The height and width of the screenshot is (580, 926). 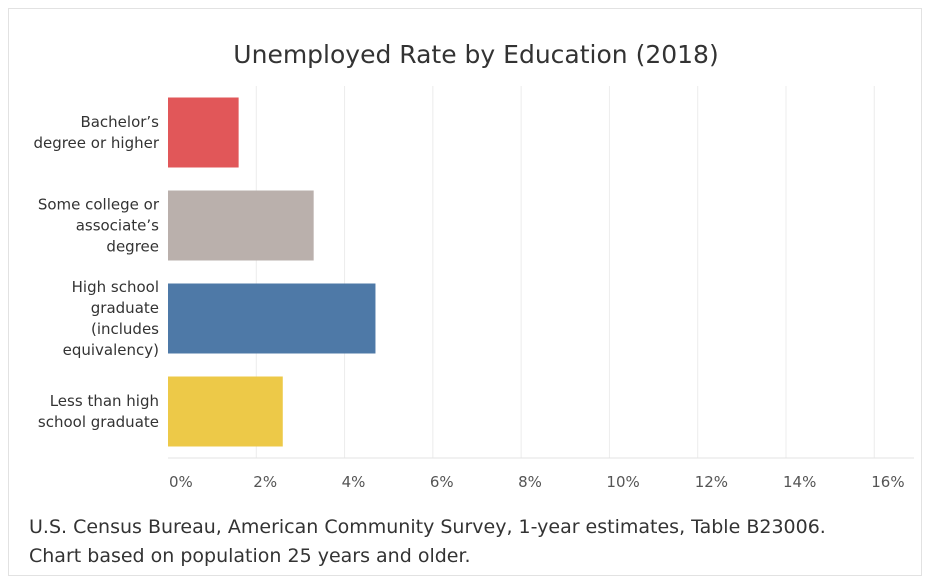 What do you see at coordinates (530, 482) in the screenshot?
I see `x-tick-label: 8%` at bounding box center [530, 482].